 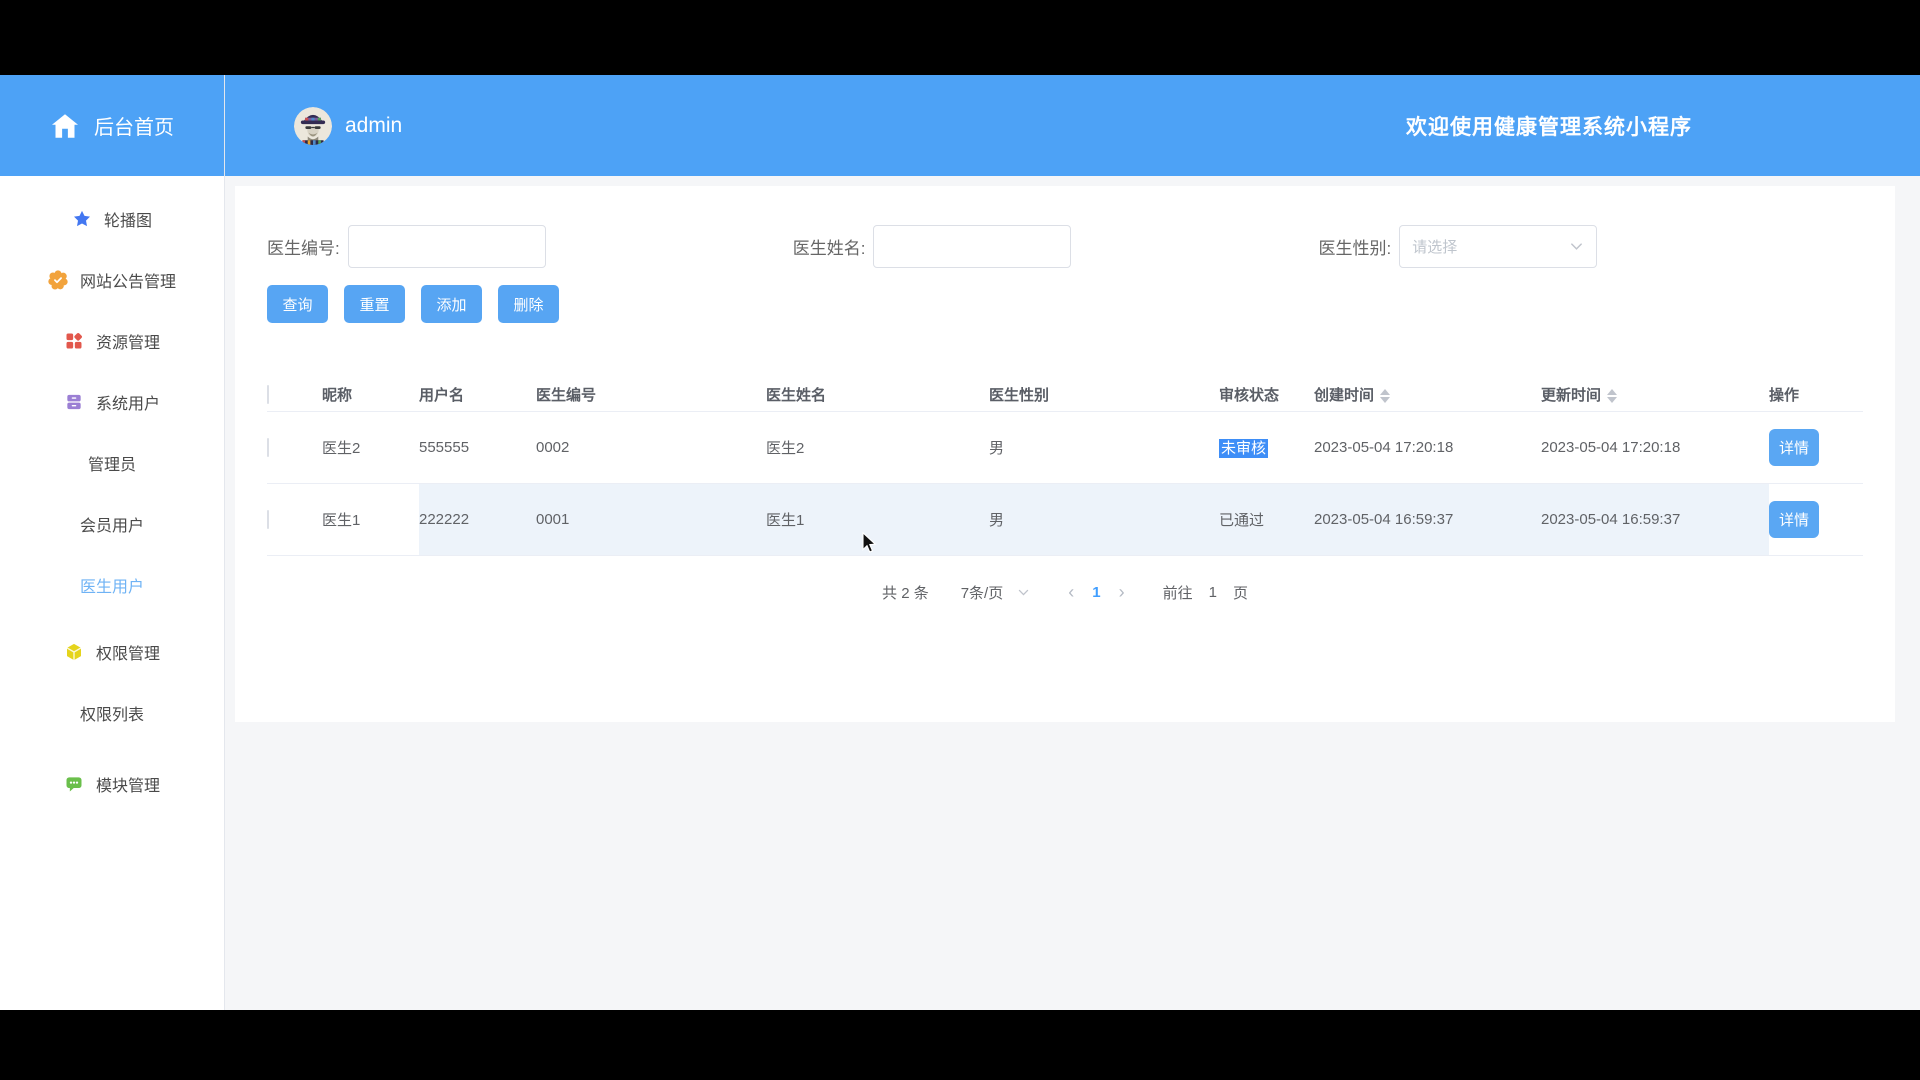 I want to click on pagination-total: 共 2 条, so click(x=905, y=593).